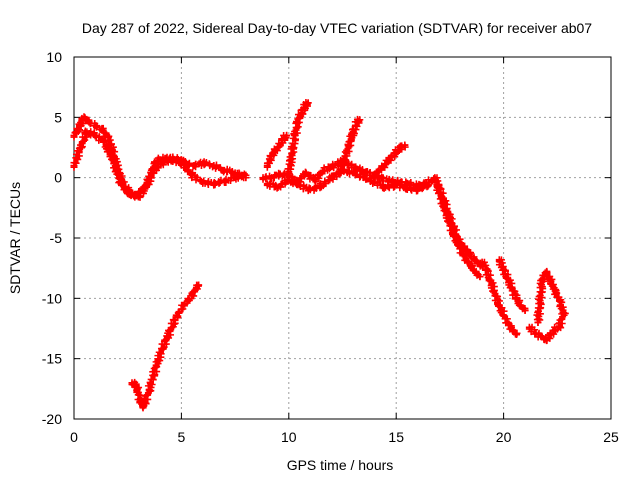 The width and height of the screenshot is (640, 480). Describe the element at coordinates (52, 359) in the screenshot. I see `y-tick-label: -15` at that location.